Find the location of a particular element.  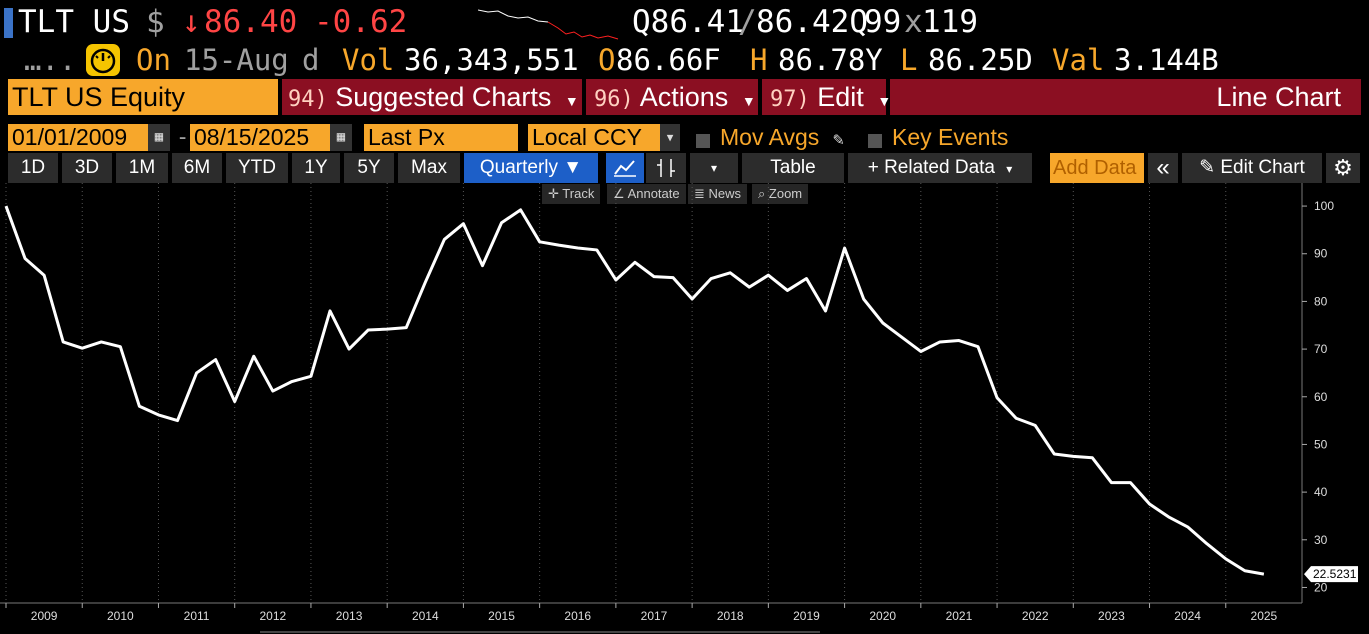

x-tick-label: 2024 is located at coordinates (1187, 616).